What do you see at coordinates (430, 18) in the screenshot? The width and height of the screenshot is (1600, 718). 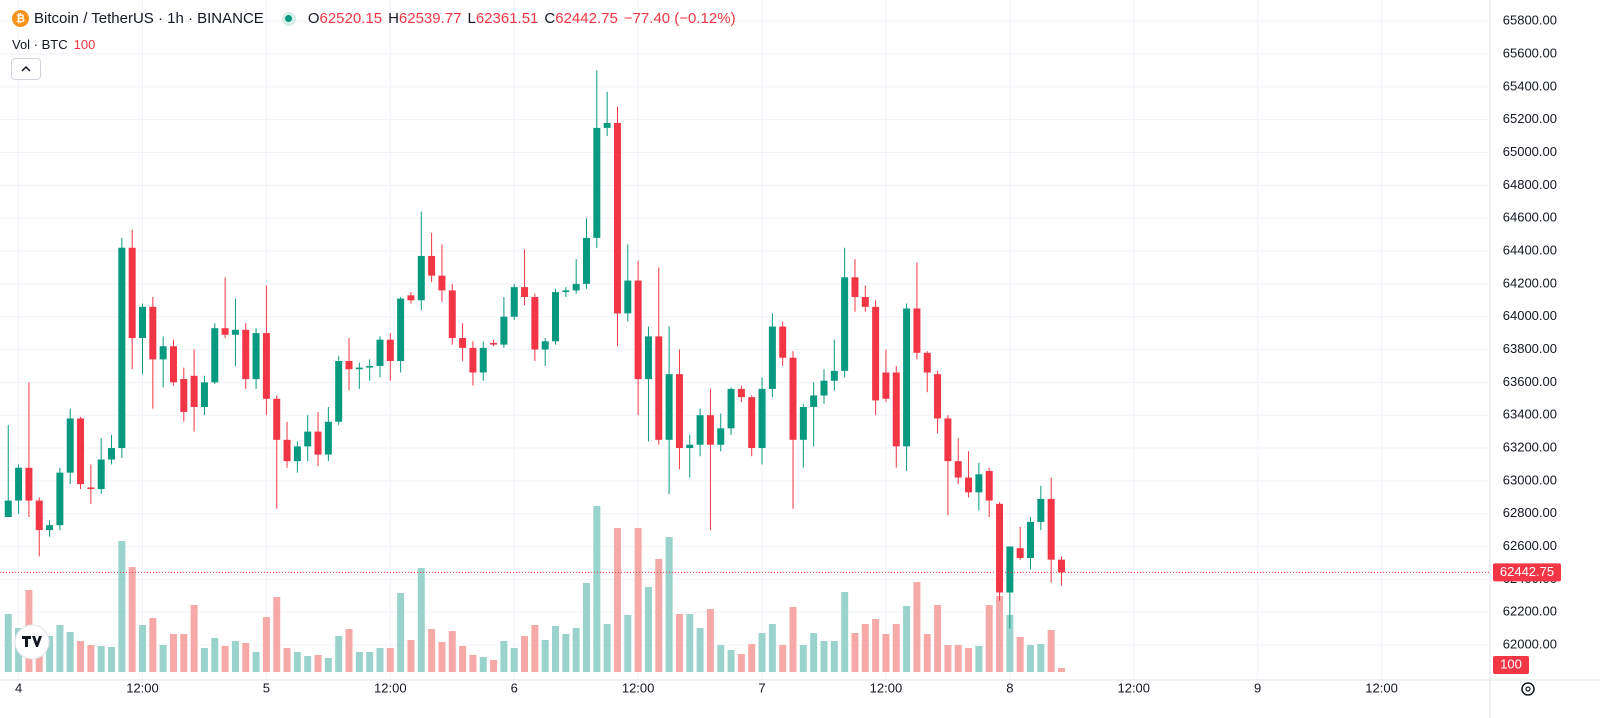 I see `ohlc-value: 62539.77` at bounding box center [430, 18].